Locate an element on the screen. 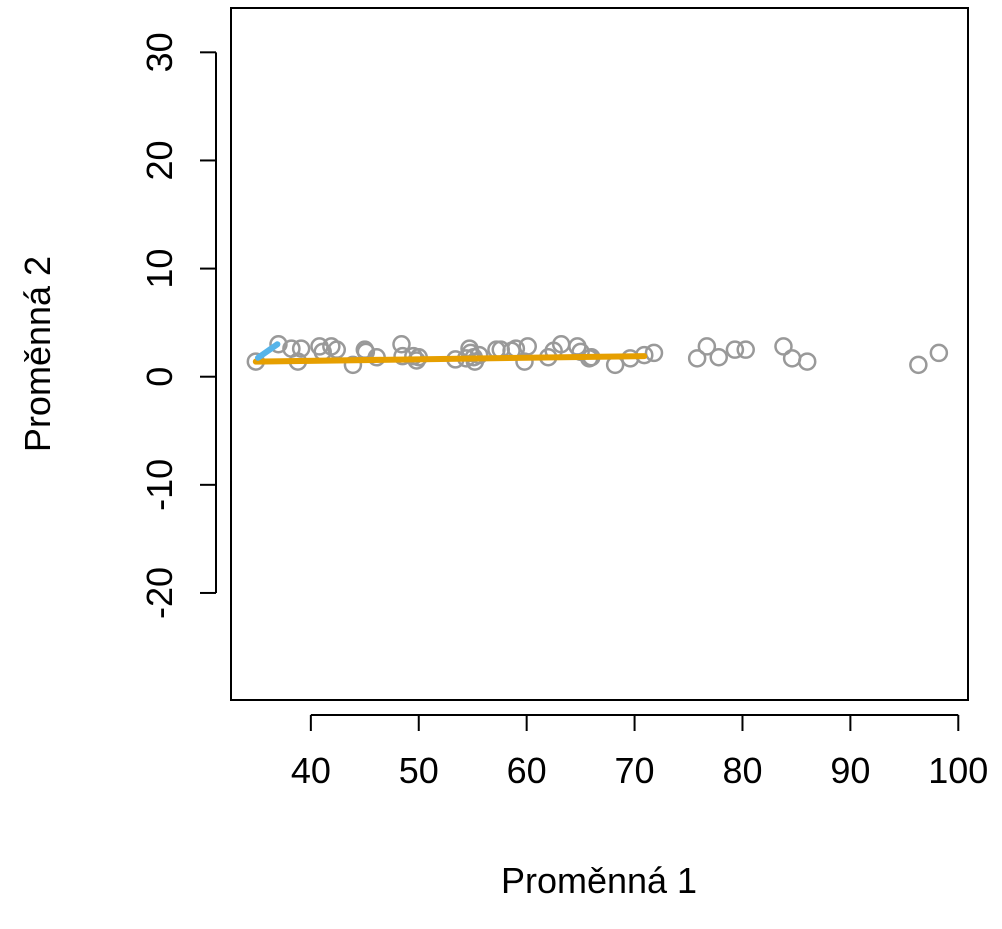  x-tick-label: 70 is located at coordinates (635, 770).